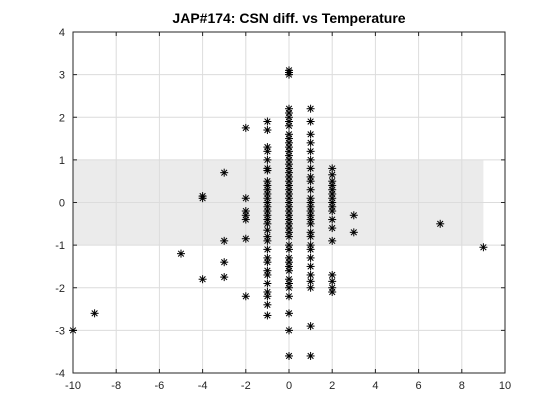 This screenshot has height=420, width=560. What do you see at coordinates (116, 386) in the screenshot?
I see `x-tick-label: -8` at bounding box center [116, 386].